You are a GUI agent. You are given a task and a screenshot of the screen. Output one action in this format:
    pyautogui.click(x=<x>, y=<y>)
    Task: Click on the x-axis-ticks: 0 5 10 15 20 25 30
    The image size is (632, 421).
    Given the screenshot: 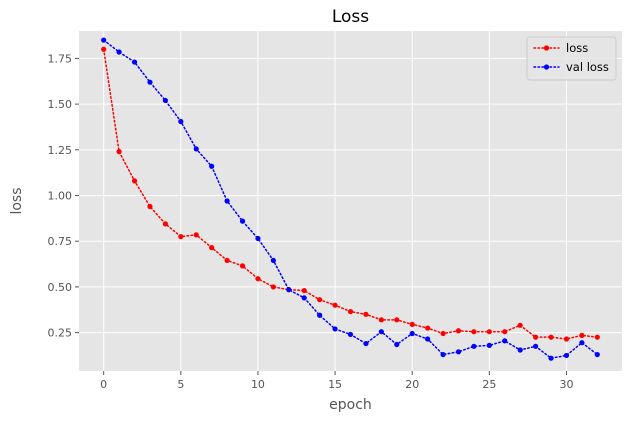 What is the action you would take?
    pyautogui.click(x=336, y=381)
    